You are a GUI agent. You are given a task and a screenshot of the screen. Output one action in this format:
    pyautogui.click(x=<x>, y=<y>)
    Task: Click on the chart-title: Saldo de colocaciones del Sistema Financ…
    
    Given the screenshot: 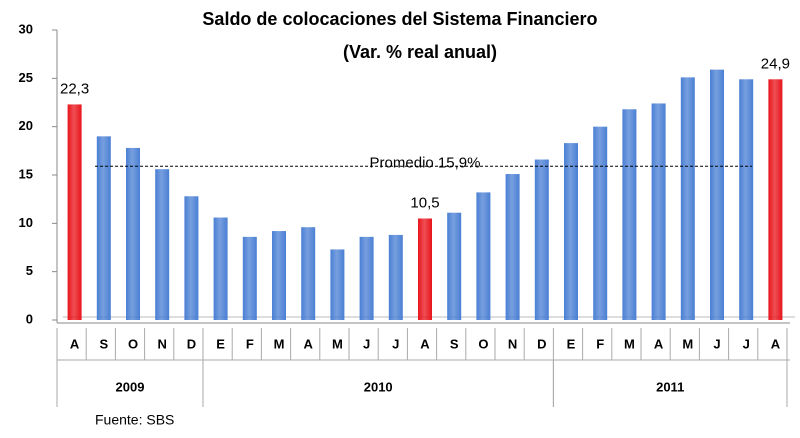 What is the action you would take?
    pyautogui.click(x=399, y=19)
    